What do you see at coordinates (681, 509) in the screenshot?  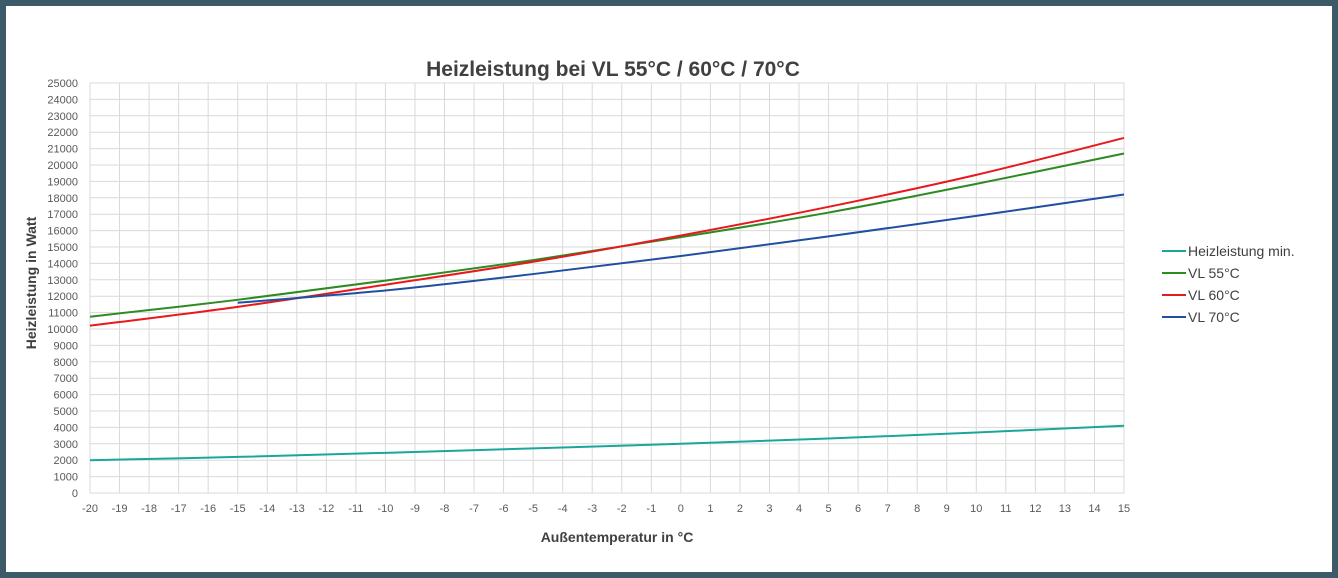 I see `x-tick-label: 0` at bounding box center [681, 509].